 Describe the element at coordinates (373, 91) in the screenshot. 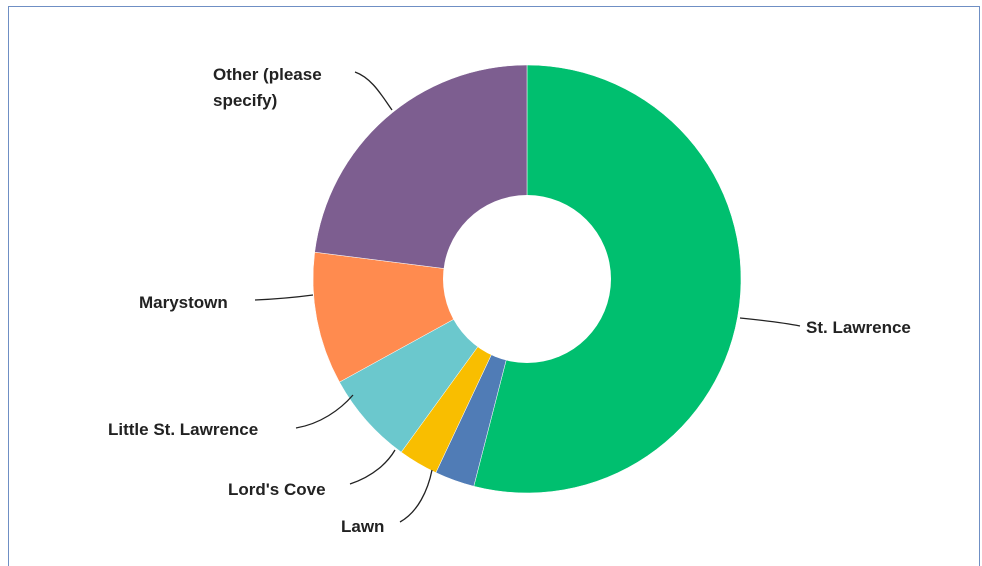

I see `leader-line-other` at that location.